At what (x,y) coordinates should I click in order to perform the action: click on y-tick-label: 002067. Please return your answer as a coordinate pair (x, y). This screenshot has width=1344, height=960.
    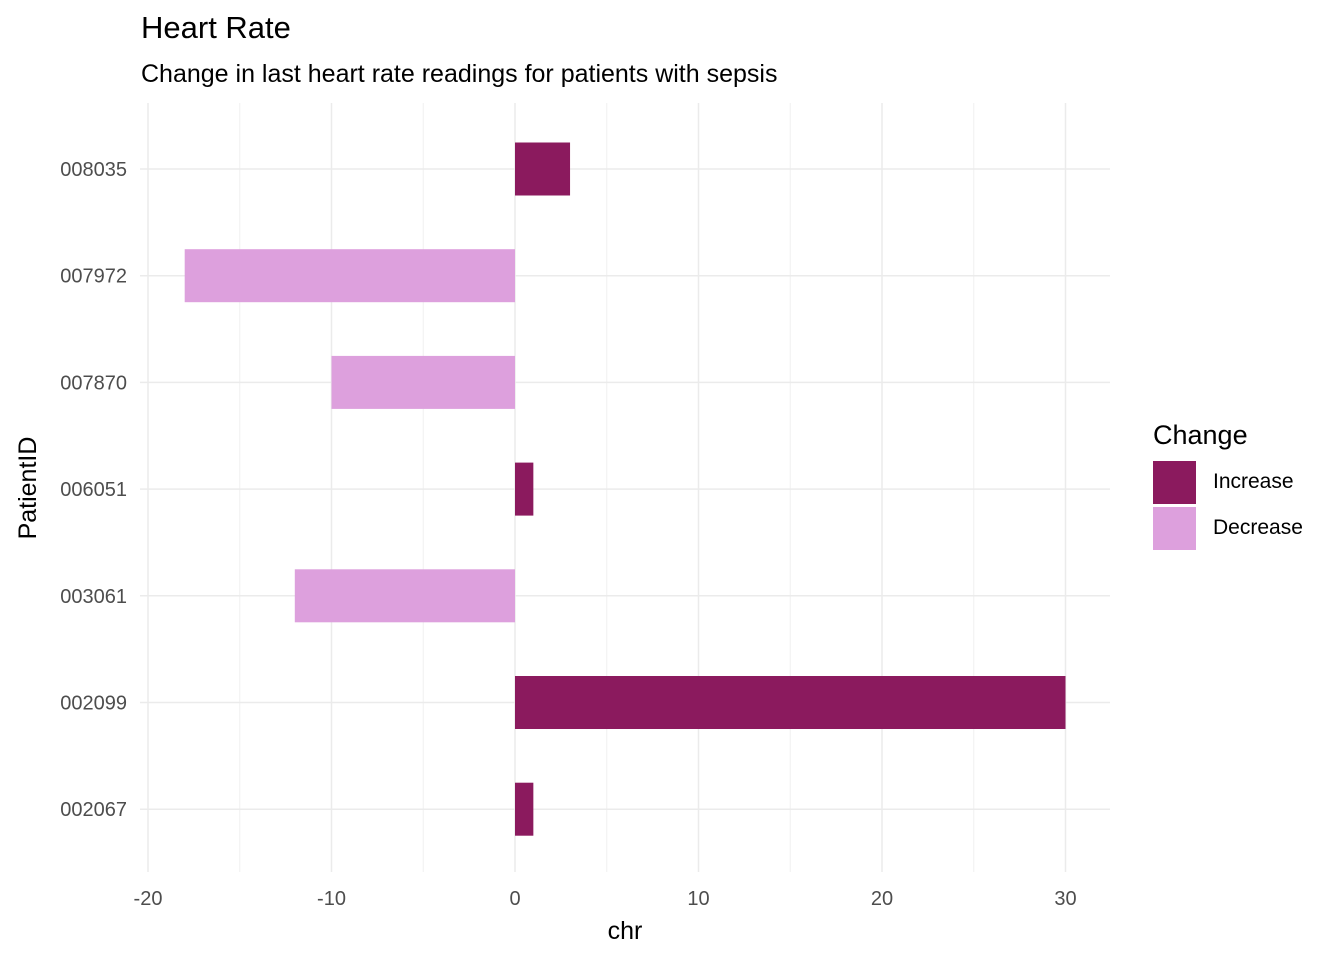
    Looking at the image, I should click on (93, 810).